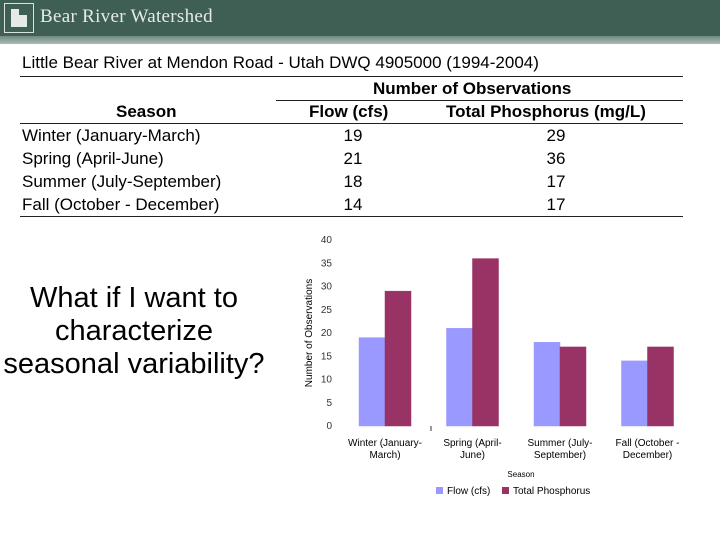  I want to click on legend-label: Flow (cfs), so click(468, 491).